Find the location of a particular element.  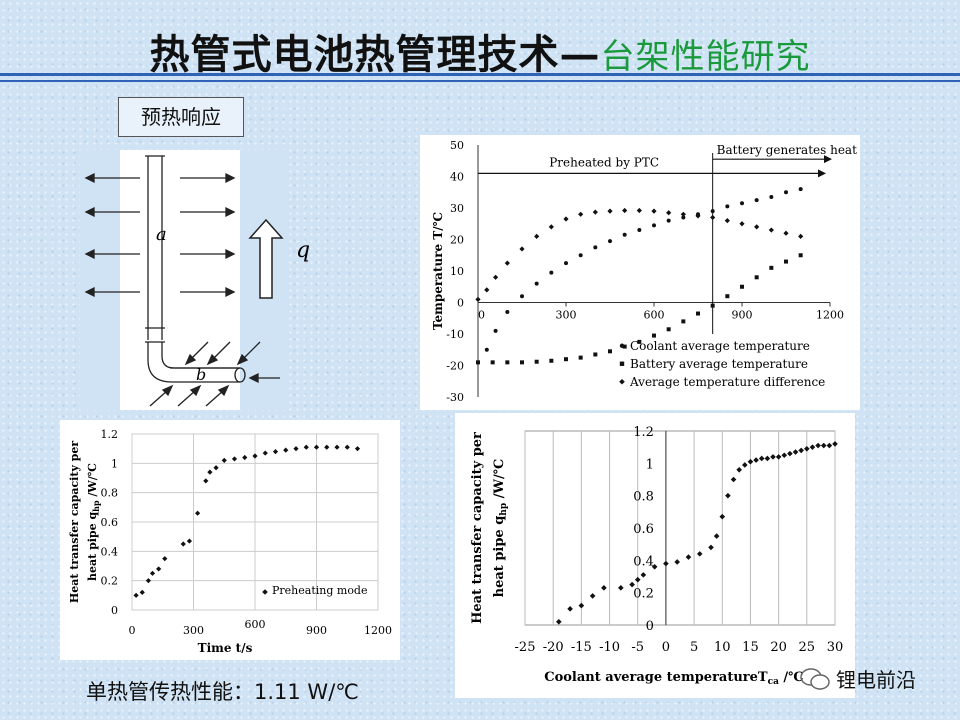

y-tick-label: 0 is located at coordinates (114, 610).